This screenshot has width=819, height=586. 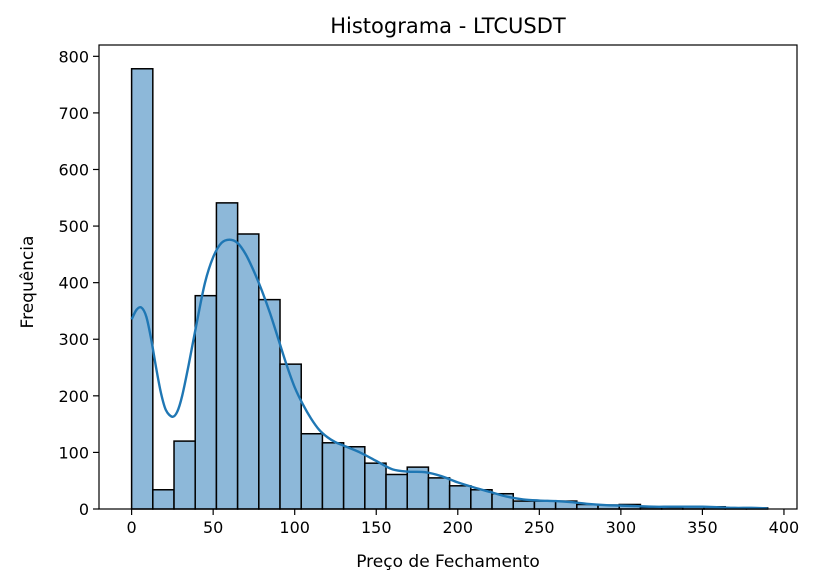 I want to click on x-tick-label: 300, so click(x=621, y=527).